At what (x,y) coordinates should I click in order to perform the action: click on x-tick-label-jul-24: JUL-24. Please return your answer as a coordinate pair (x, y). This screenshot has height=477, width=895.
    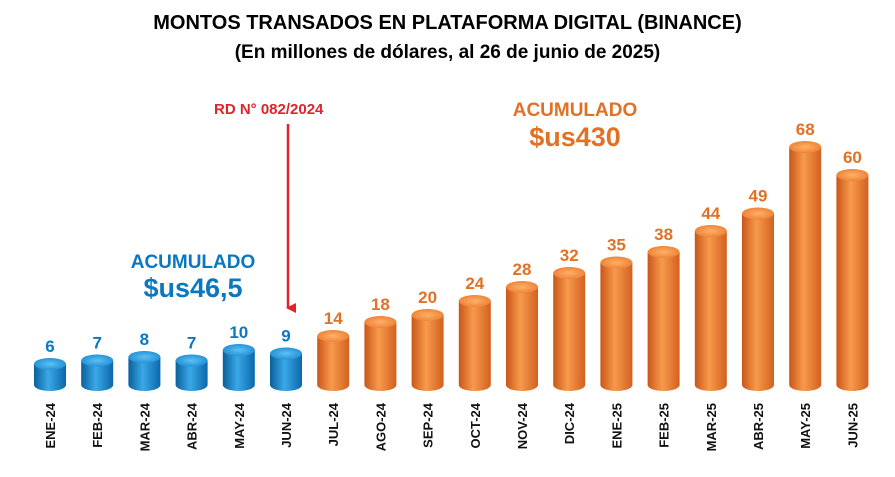
    Looking at the image, I should click on (333, 424).